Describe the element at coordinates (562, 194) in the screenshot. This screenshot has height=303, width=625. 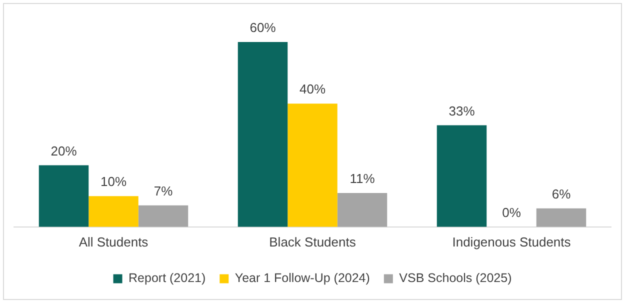
I see `data-label: 6%` at that location.